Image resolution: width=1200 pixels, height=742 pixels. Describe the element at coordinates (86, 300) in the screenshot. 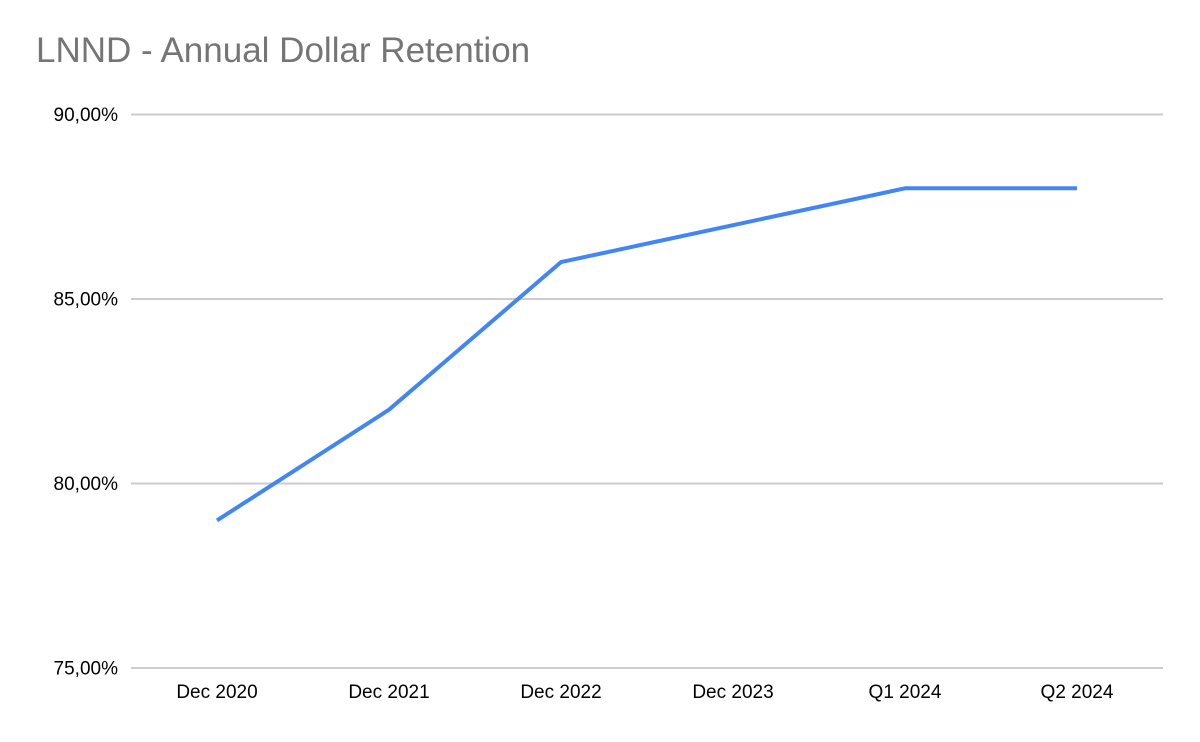

I see `y-axis-tick-label: 85,00%` at that location.